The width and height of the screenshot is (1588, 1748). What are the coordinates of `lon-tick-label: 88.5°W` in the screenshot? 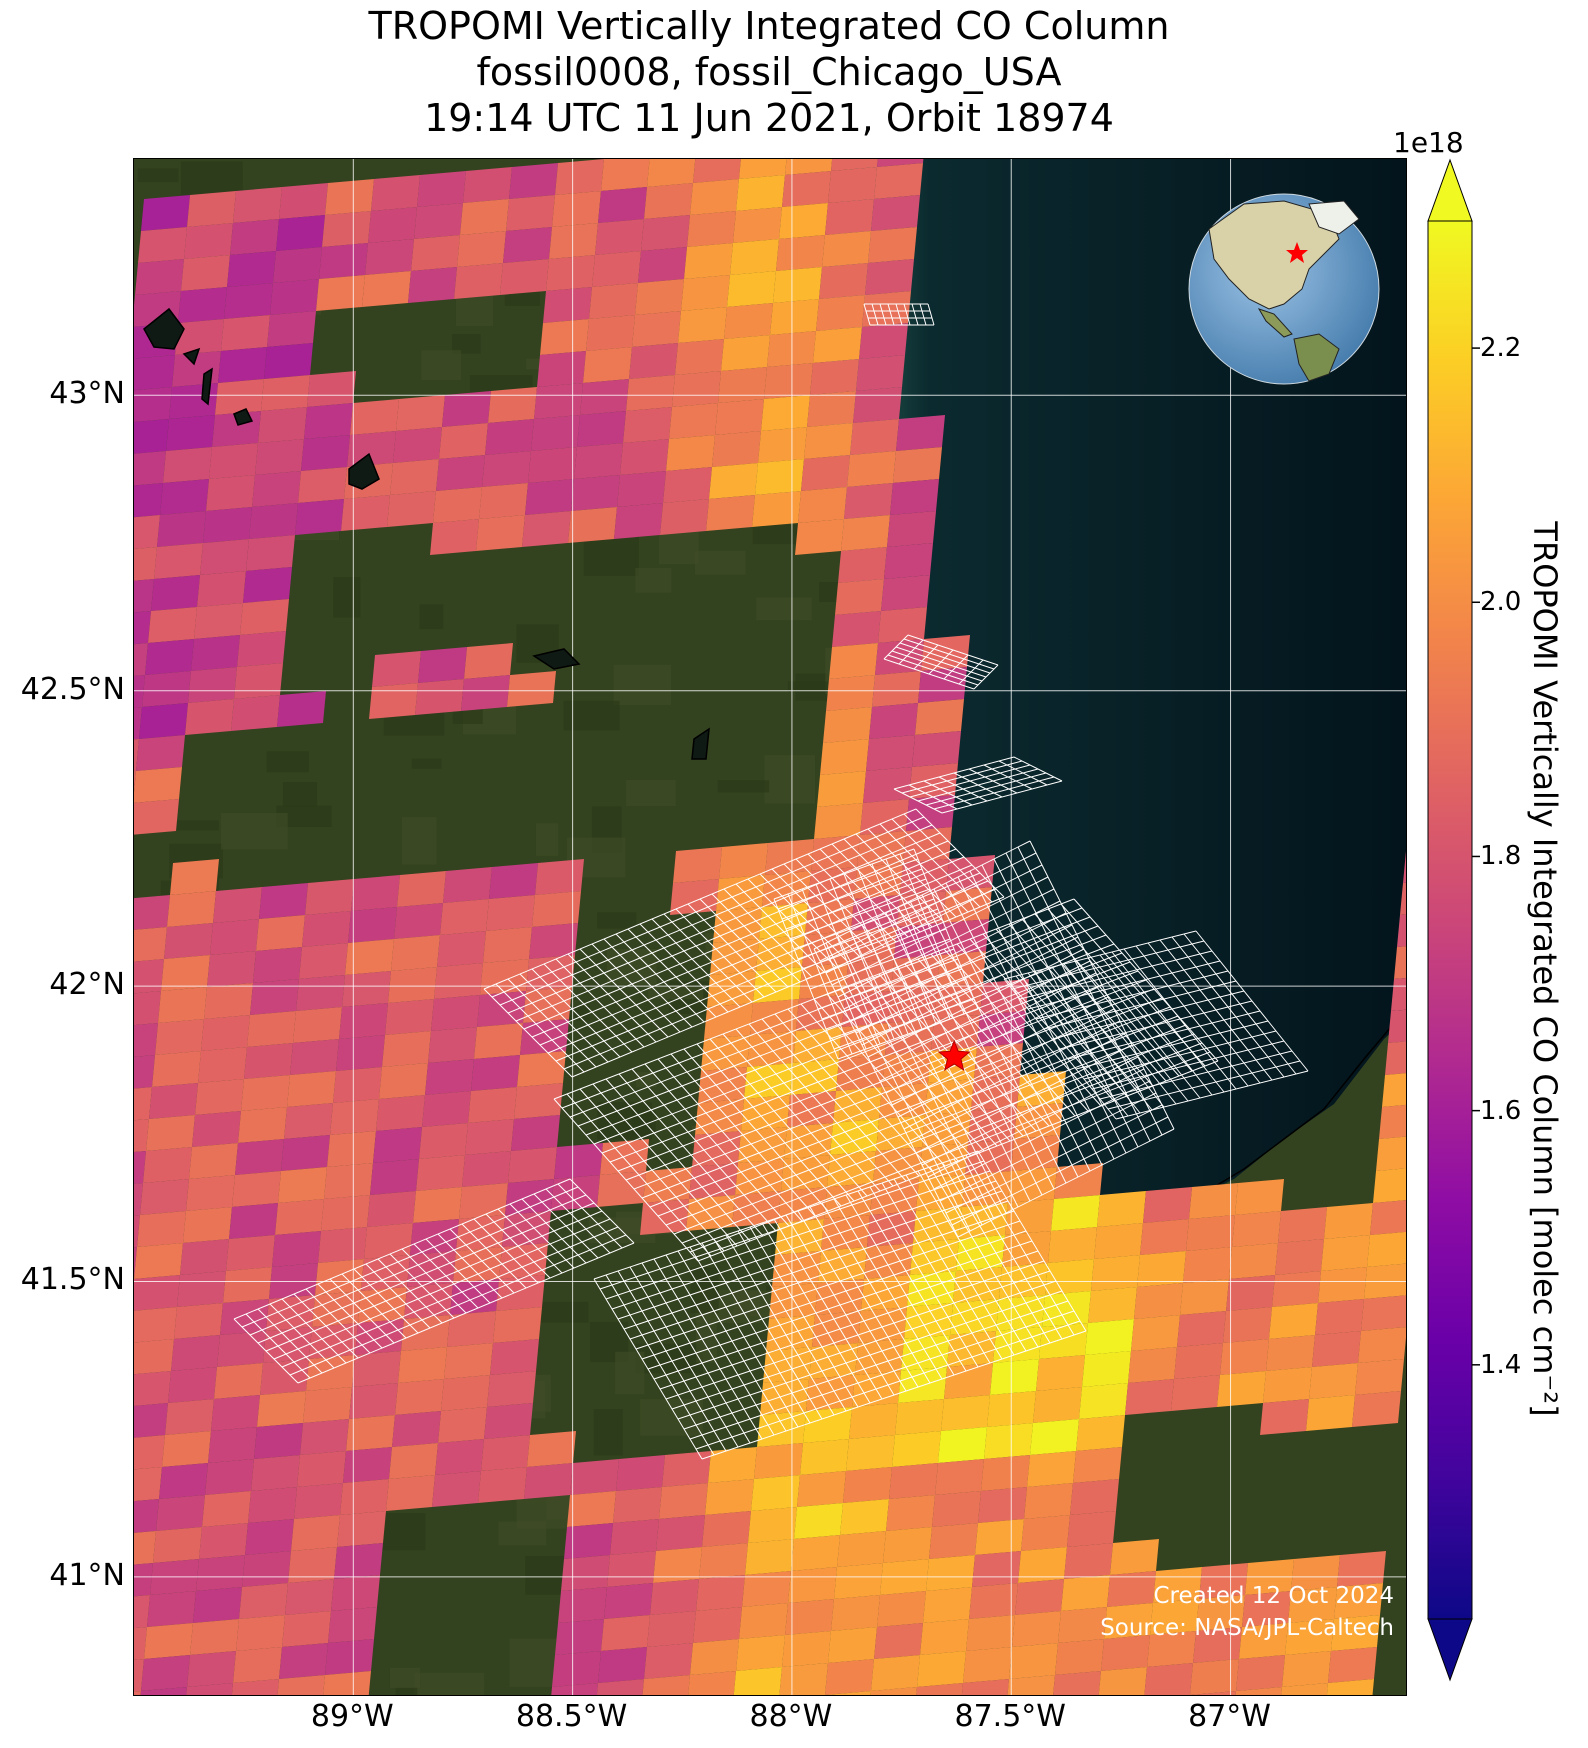 It's located at (571, 1716).